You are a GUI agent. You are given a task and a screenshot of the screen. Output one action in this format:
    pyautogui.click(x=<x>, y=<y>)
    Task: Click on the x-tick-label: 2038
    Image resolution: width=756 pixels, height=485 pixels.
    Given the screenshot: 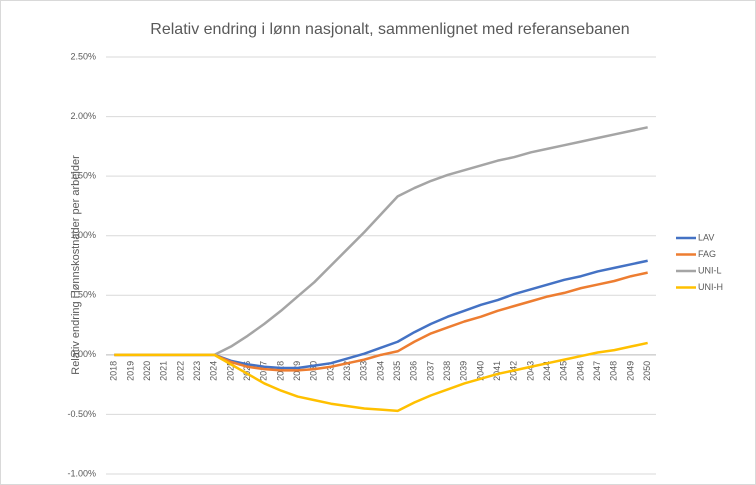 What is the action you would take?
    pyautogui.click(x=447, y=371)
    